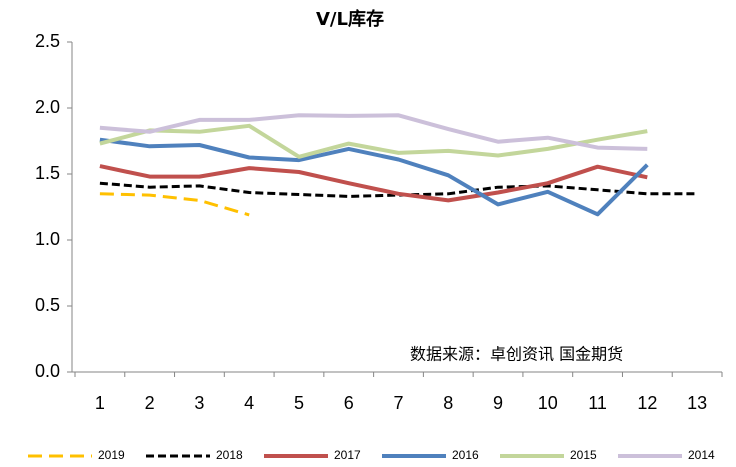 The image size is (736, 467). Describe the element at coordinates (465, 455) in the screenshot. I see `legend-label: 2016` at that location.